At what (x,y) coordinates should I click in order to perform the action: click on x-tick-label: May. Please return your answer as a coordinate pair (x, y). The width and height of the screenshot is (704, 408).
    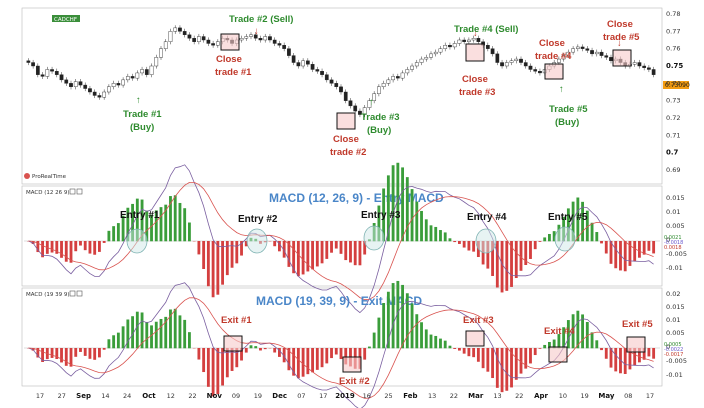
    Looking at the image, I should click on (606, 396).